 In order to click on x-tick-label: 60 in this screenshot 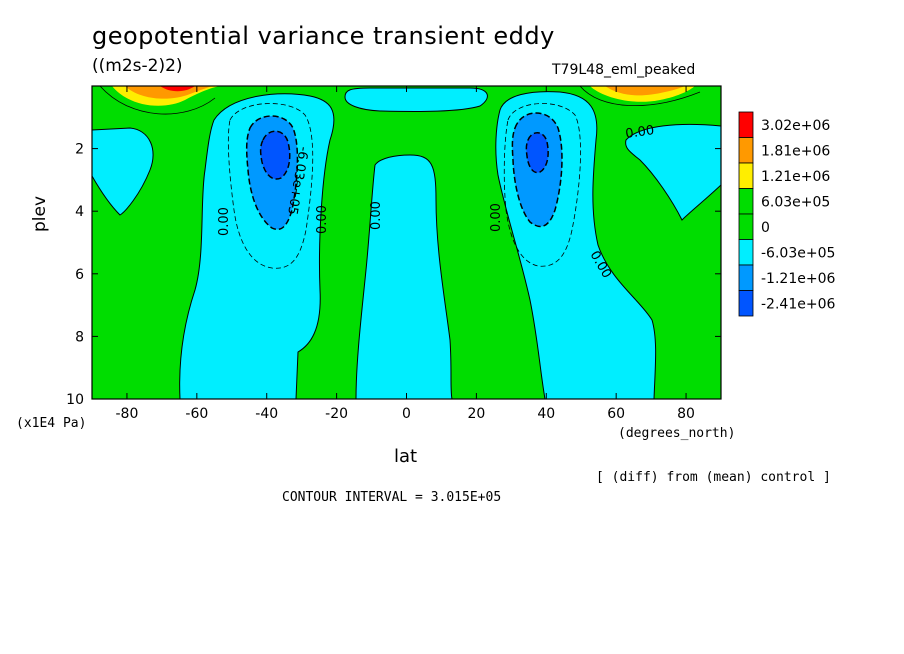, I will do `click(616, 414)`.